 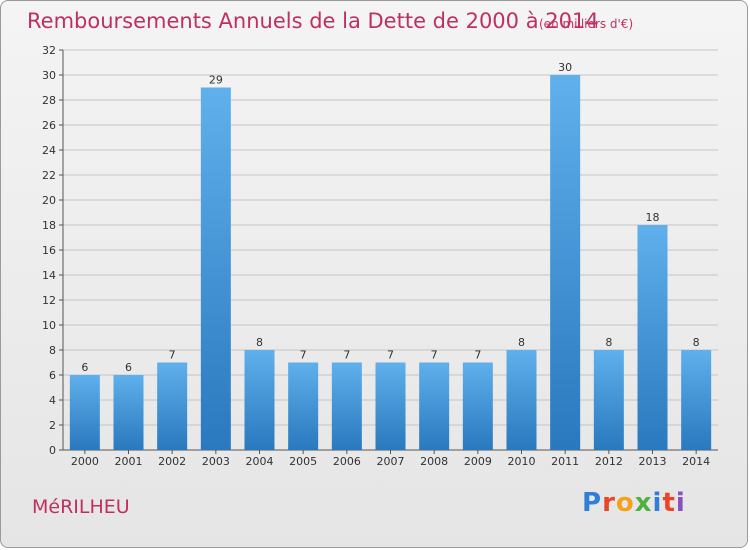 What do you see at coordinates (49, 275) in the screenshot?
I see `y-tick-label: 14` at bounding box center [49, 275].